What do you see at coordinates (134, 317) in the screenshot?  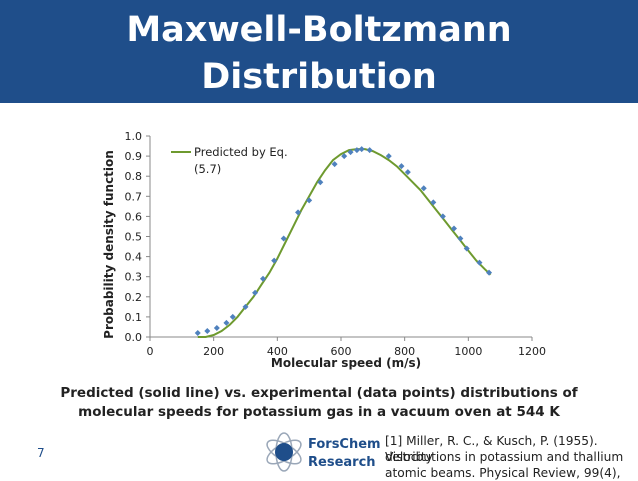 I see `y-tick-label: 0.1` at bounding box center [134, 317].